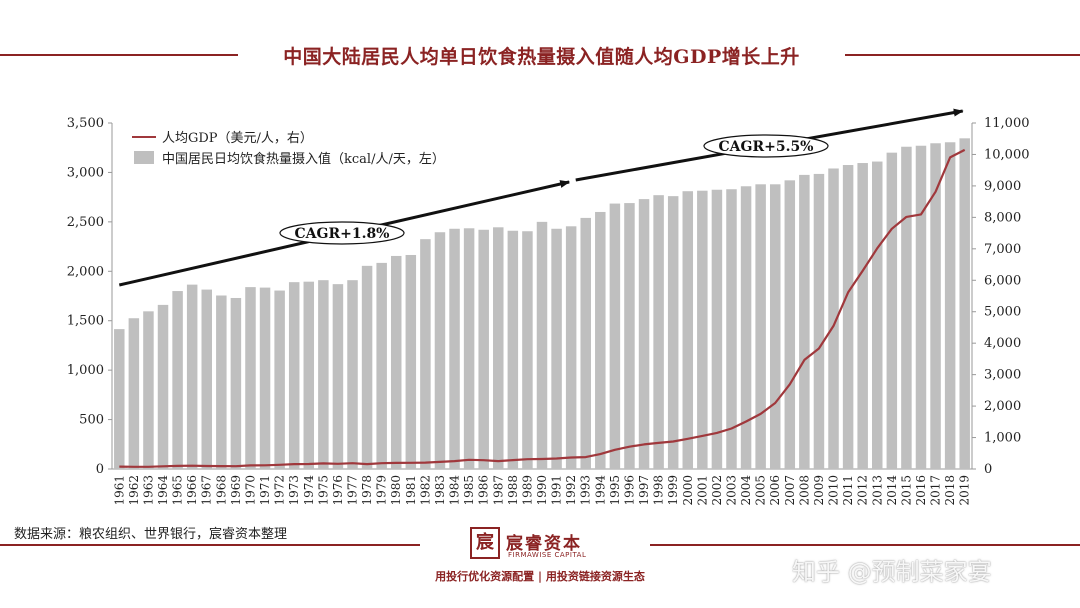 The height and width of the screenshot is (608, 1080). Describe the element at coordinates (134, 490) in the screenshot. I see `x-tick-label: 1962` at that location.